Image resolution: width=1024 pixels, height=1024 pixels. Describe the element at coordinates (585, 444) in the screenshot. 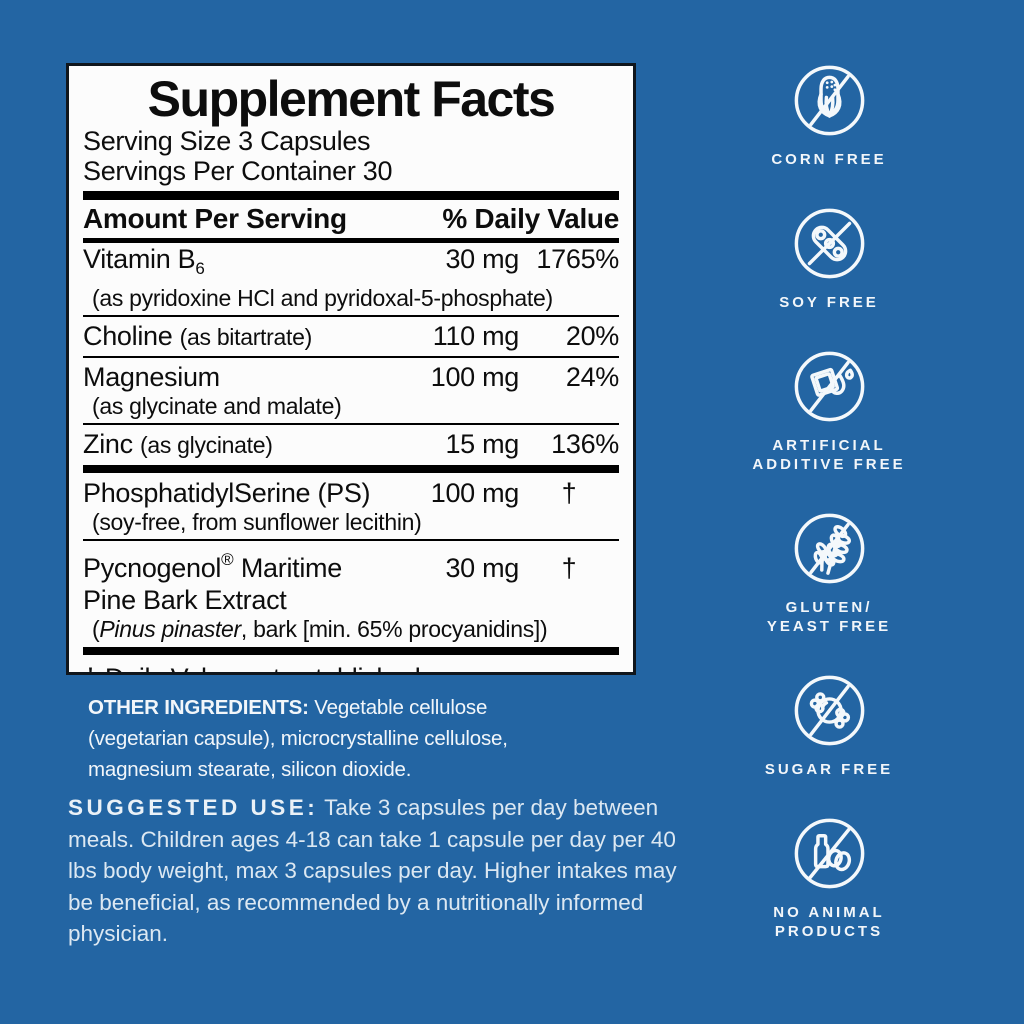

I see `nutrient-daily-value: 136%` at that location.